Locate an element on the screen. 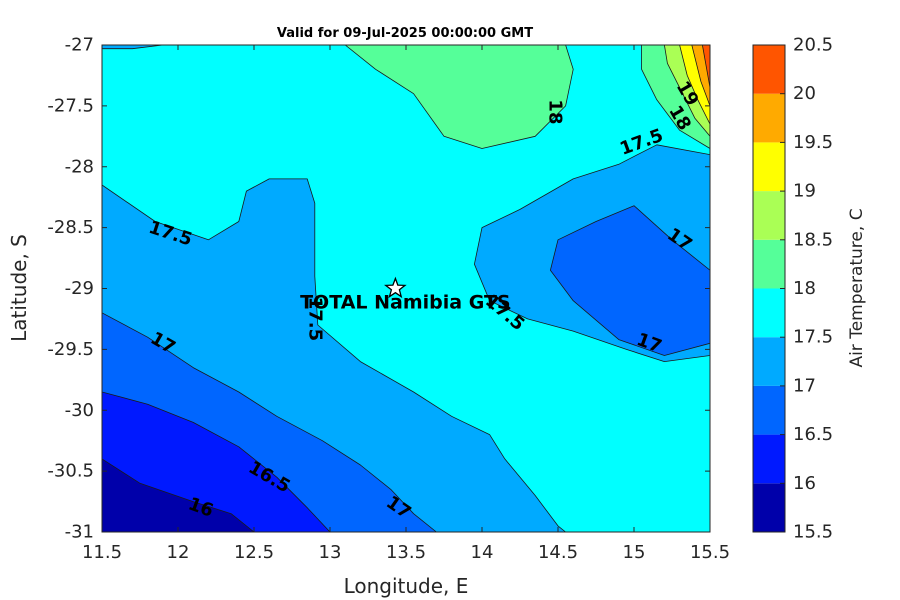 The image size is (900, 600). site-label: TOTAL Namibia GTS is located at coordinates (405, 303).